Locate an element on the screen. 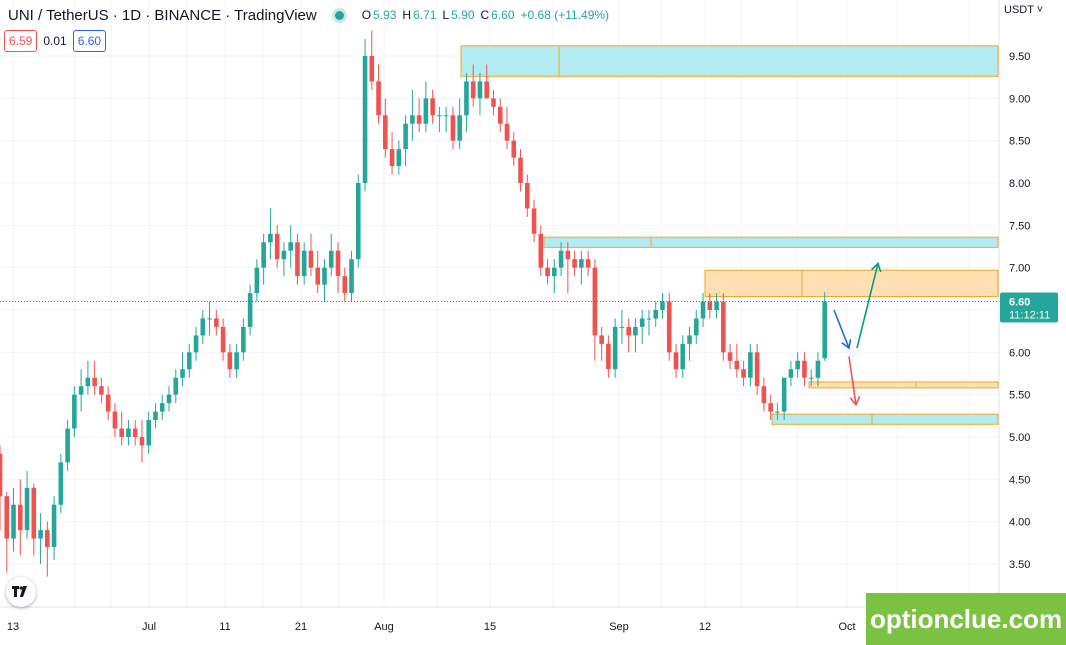  time-tick-label: Oct is located at coordinates (846, 627).